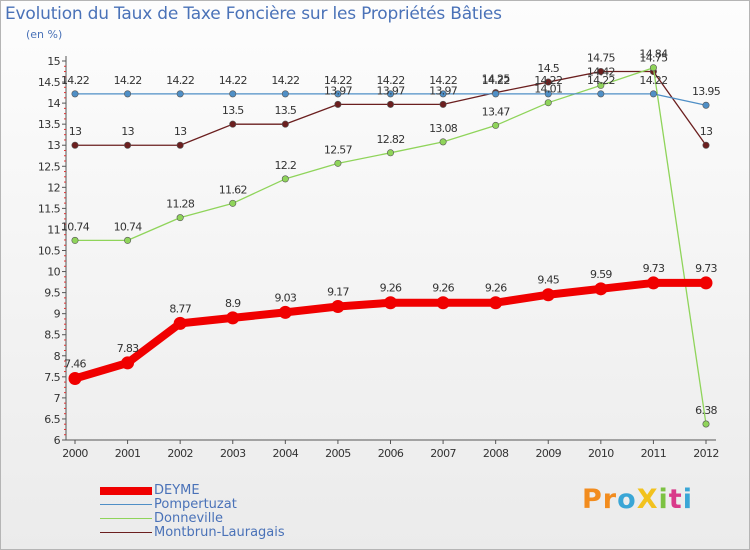 This screenshot has height=550, width=750. I want to click on y-tick-label: 13, so click(53, 145).